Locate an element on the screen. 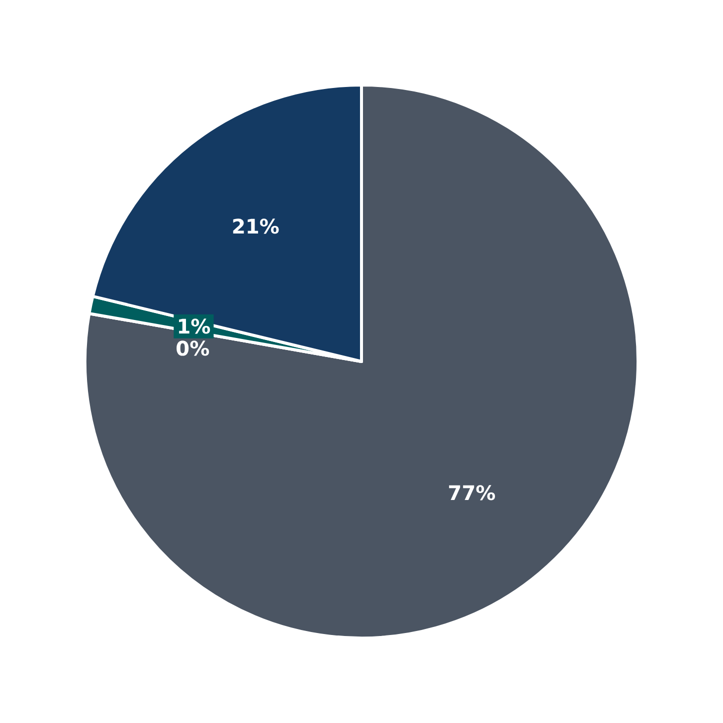 This screenshot has height=723, width=723. data-label: 1% is located at coordinates (193, 326).